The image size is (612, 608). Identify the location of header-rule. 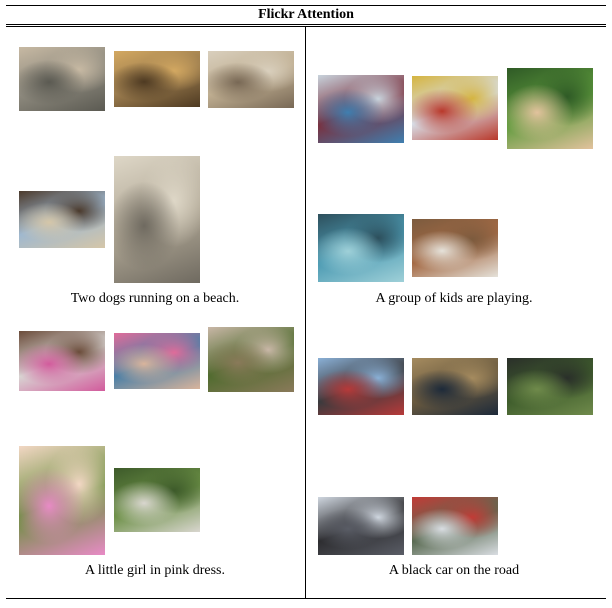
(306, 24).